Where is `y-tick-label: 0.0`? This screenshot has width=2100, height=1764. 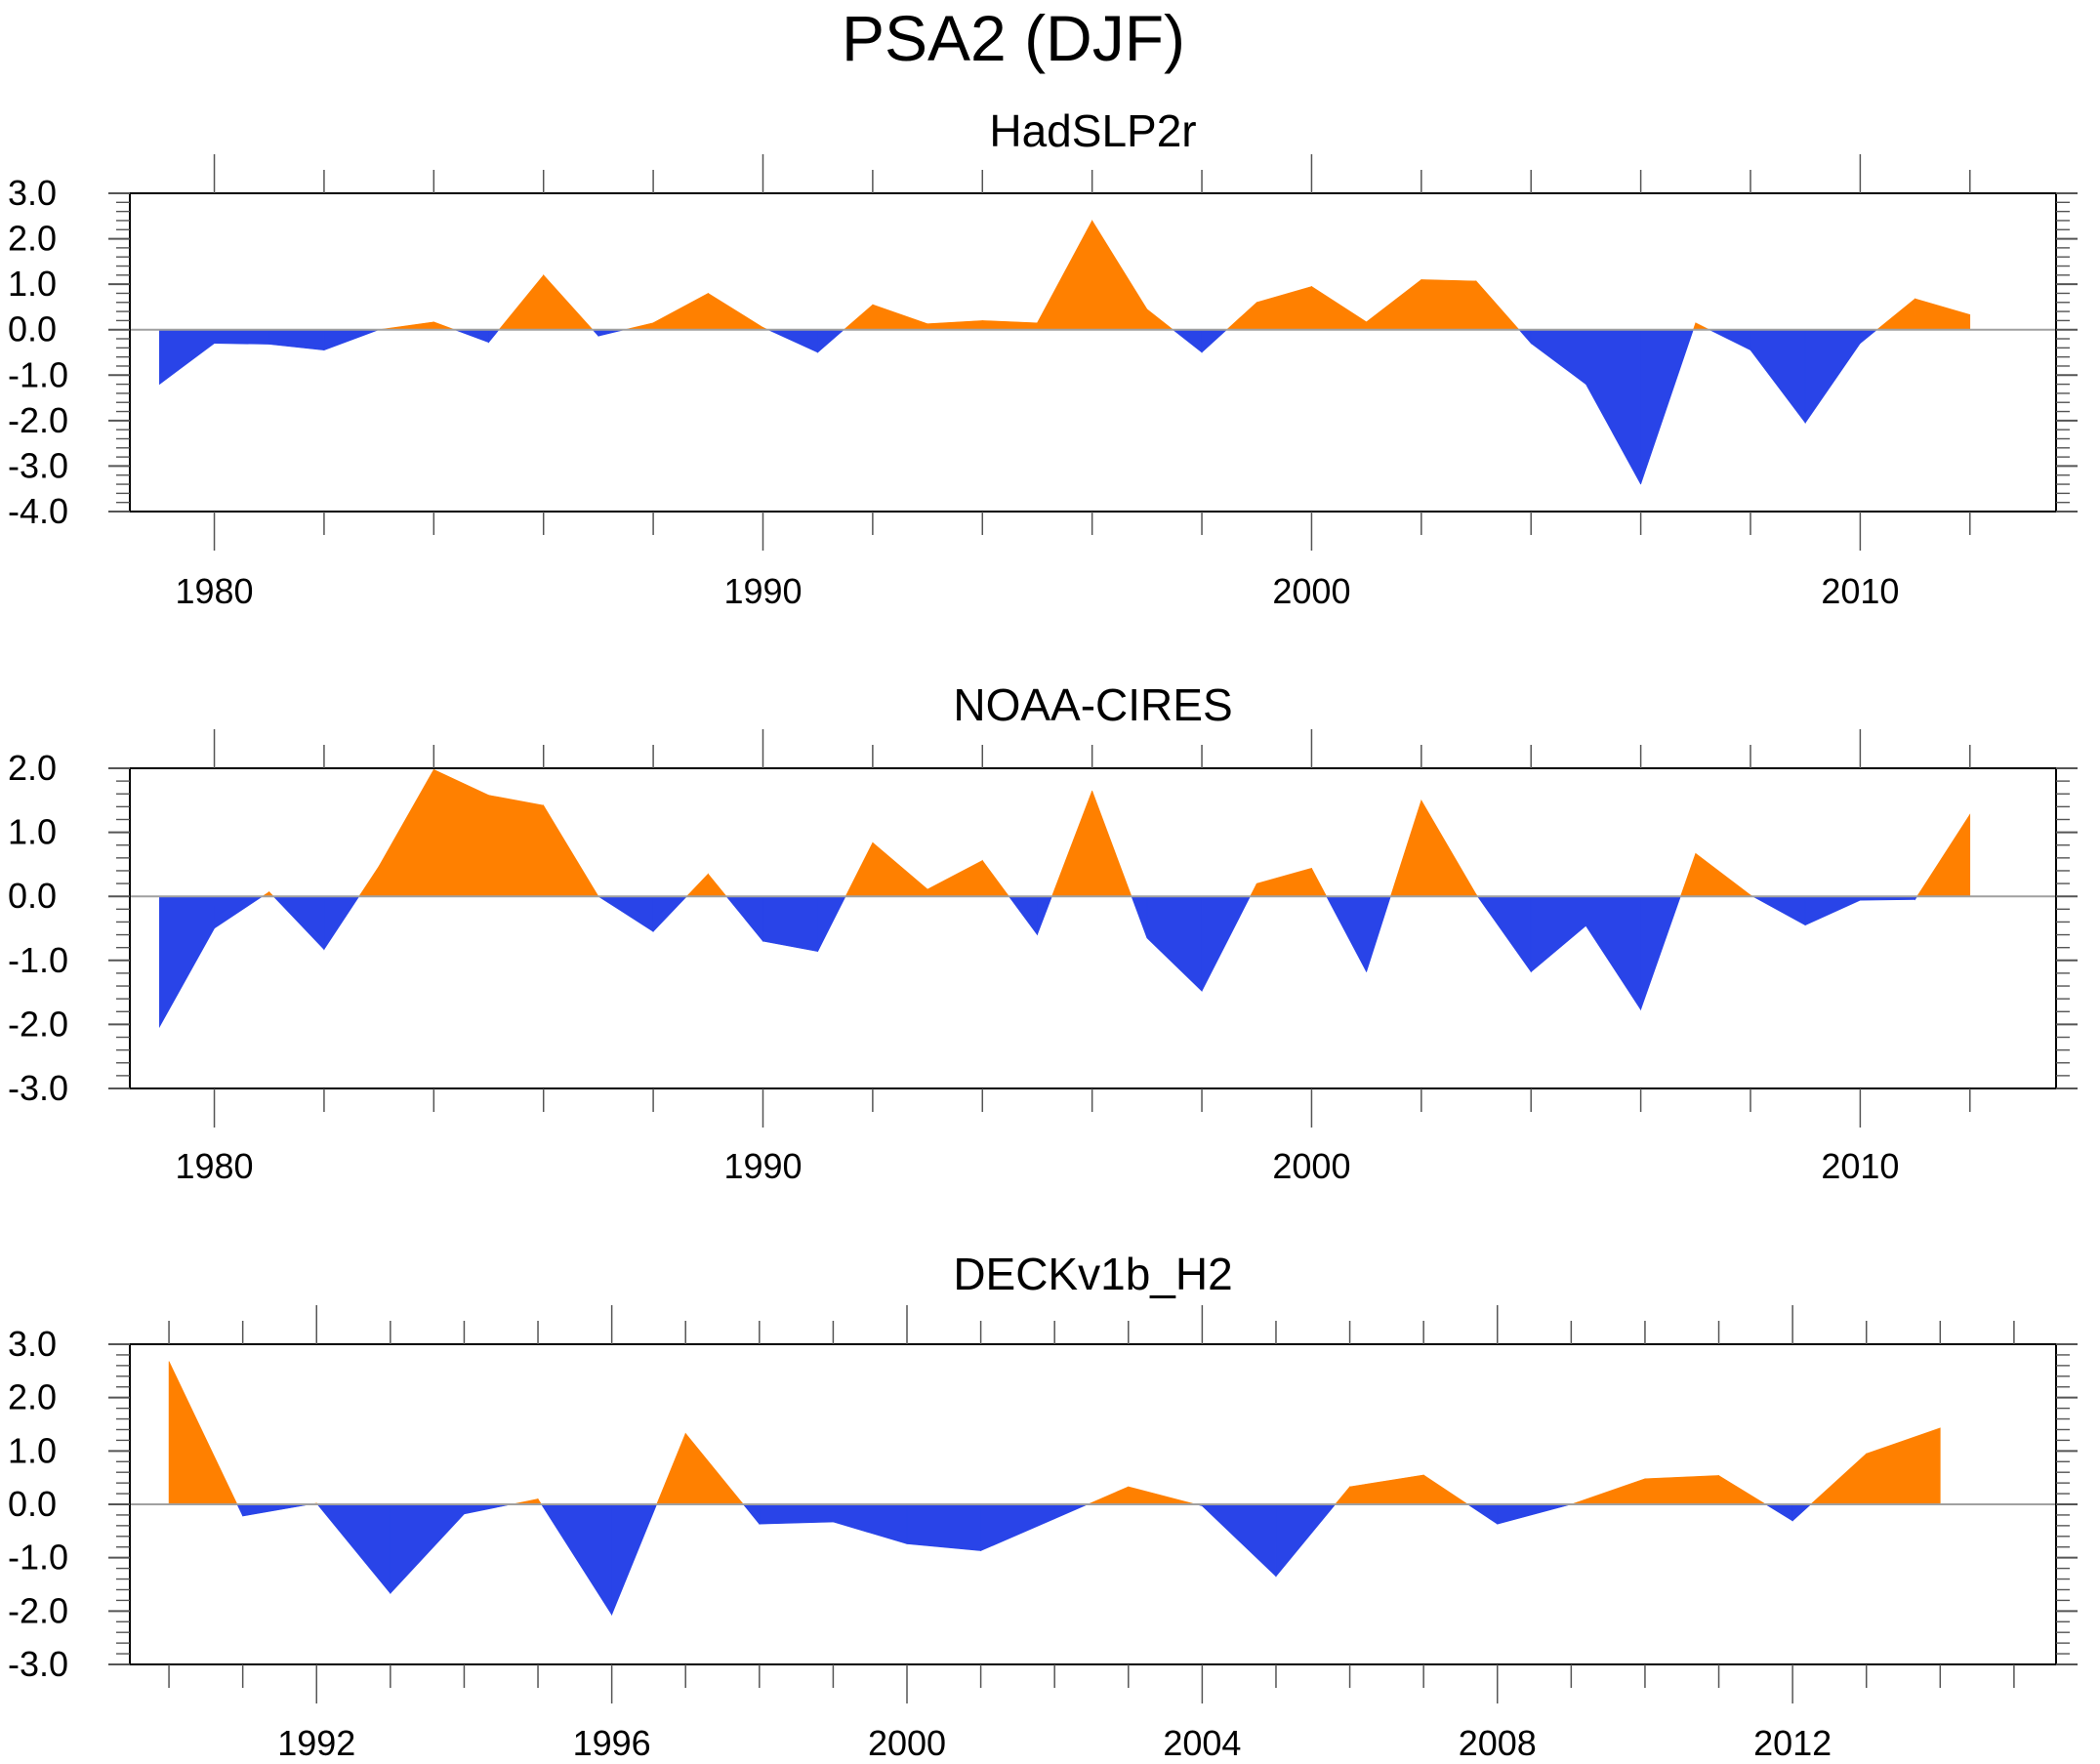
y-tick-label: 0.0 is located at coordinates (32, 896).